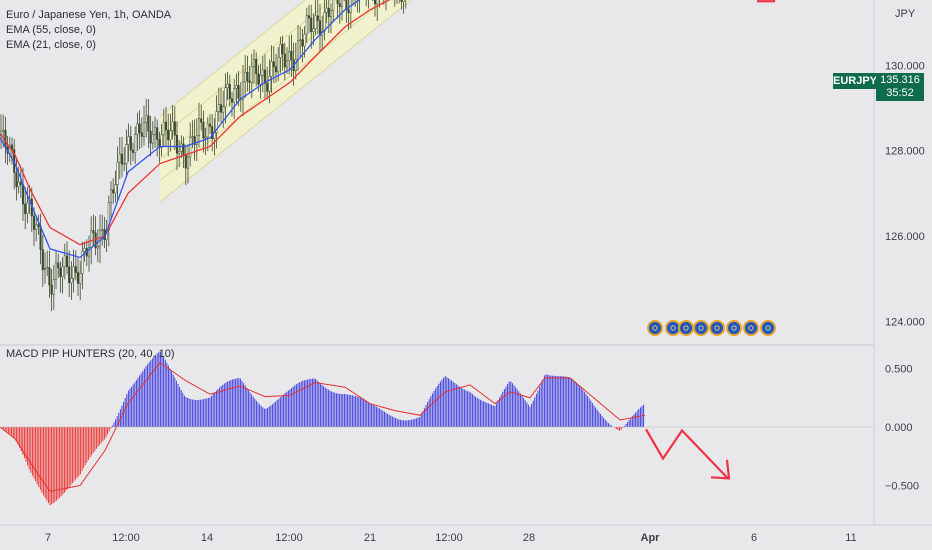 The width and height of the screenshot is (932, 550). I want to click on time-tick-label: 21, so click(370, 538).